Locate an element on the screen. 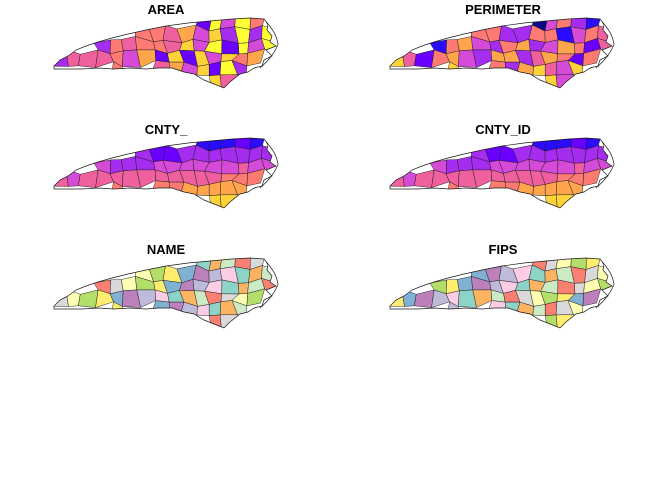 The height and width of the screenshot is (480, 672). panel-fips: FIPS is located at coordinates (502, 285).